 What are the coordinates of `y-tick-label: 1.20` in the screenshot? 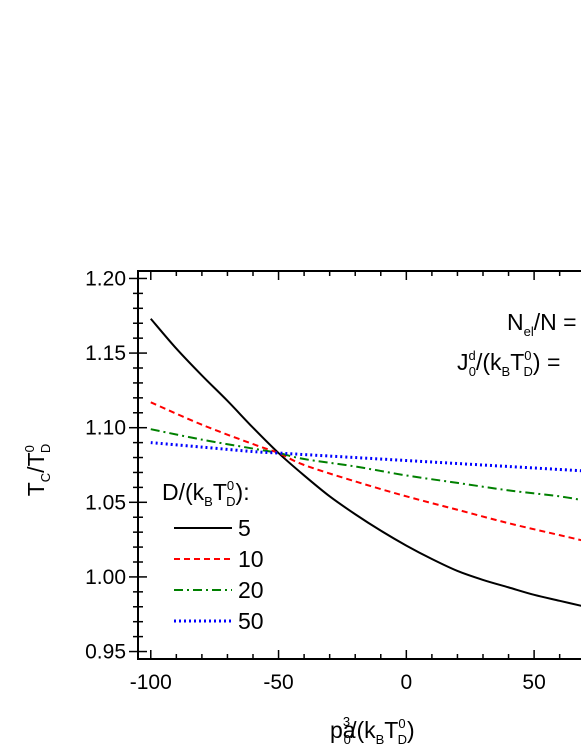 It's located at (105, 278).